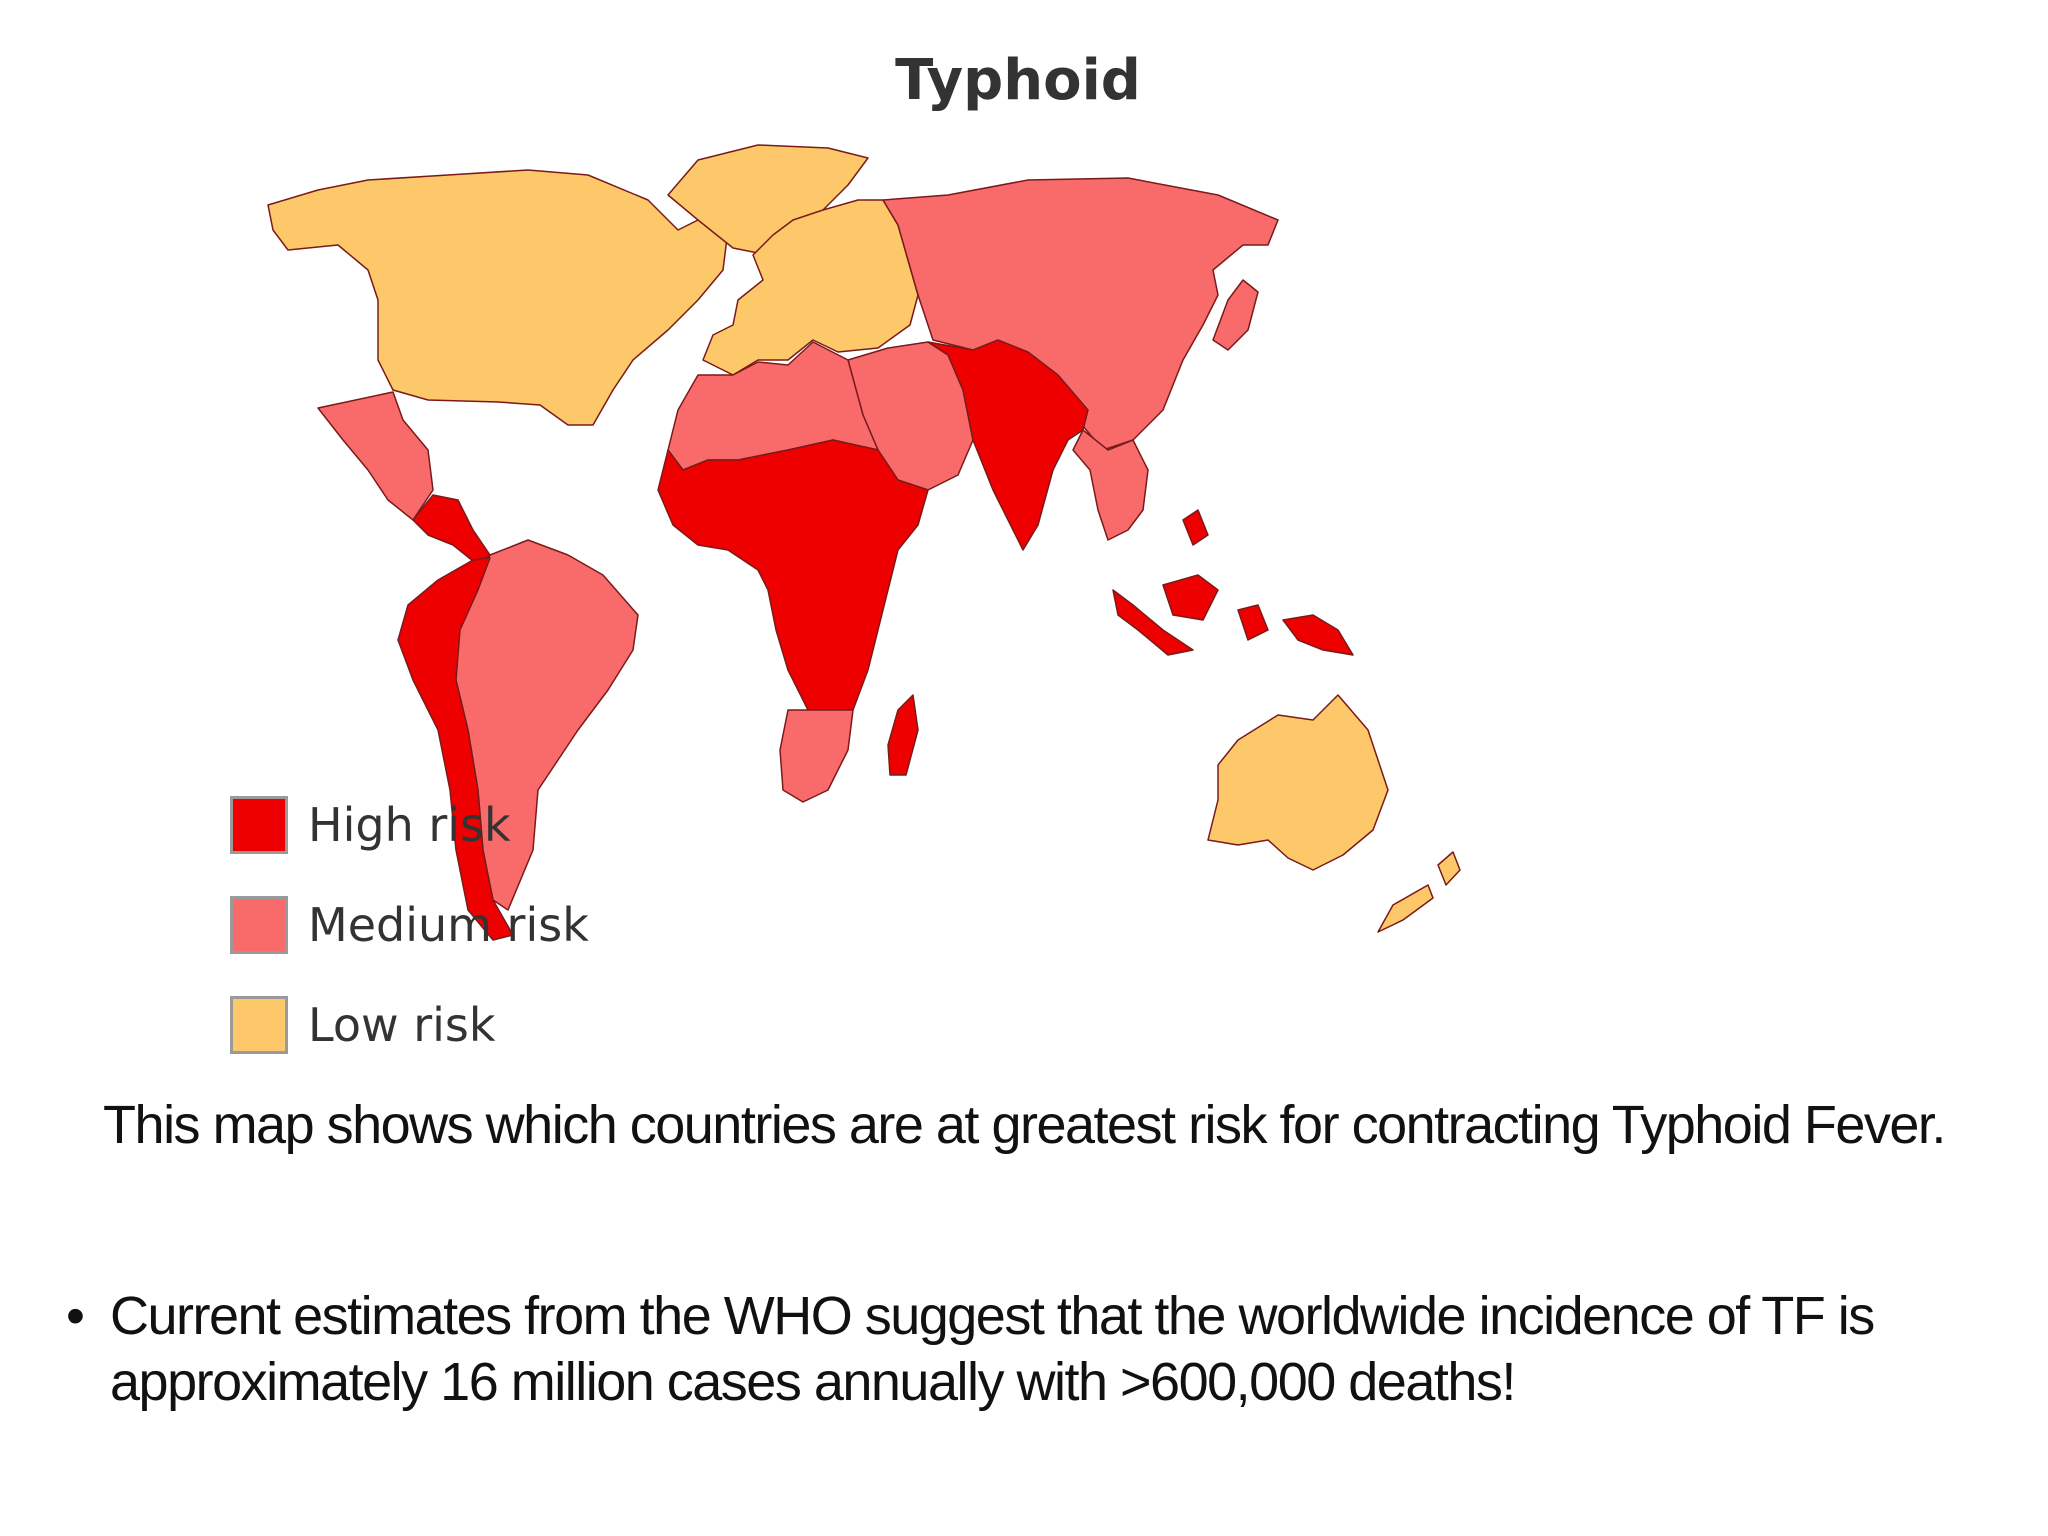 The width and height of the screenshot is (2048, 1536). I want to click on legend-swatch-high-risk, so click(259, 825).